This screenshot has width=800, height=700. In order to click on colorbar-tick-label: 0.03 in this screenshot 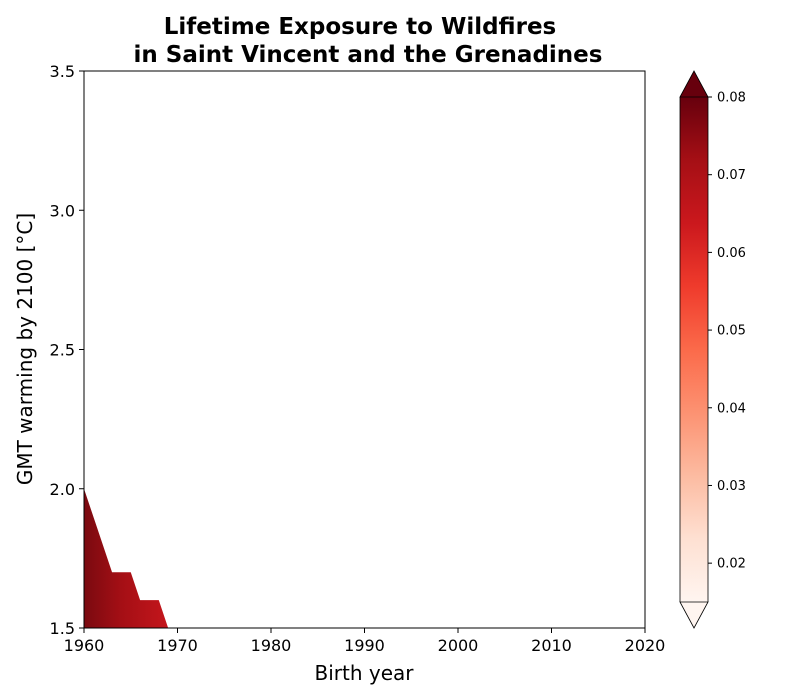, I will do `click(731, 486)`.